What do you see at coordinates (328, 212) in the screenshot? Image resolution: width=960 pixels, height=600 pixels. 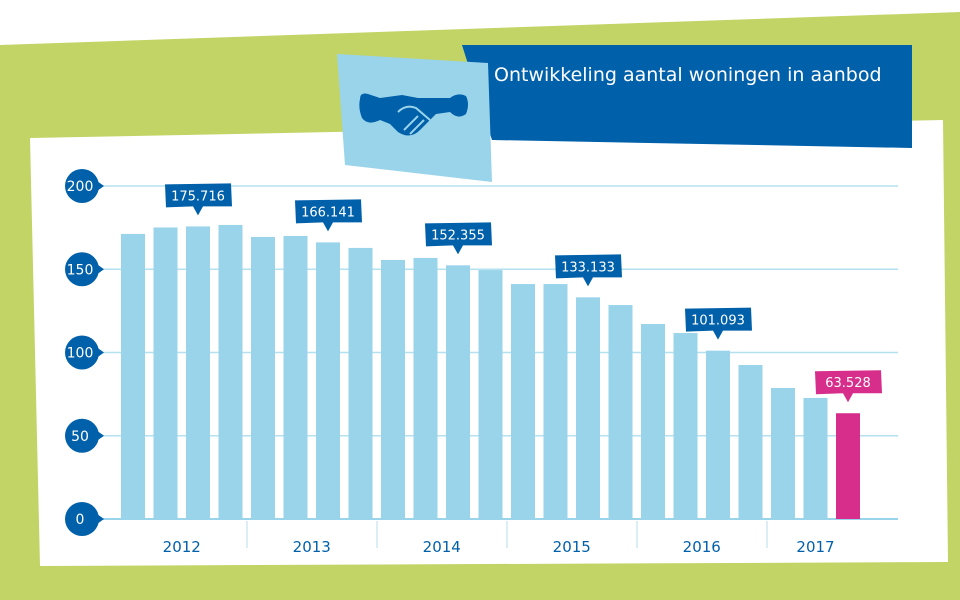 I see `data-label: 166.141` at bounding box center [328, 212].